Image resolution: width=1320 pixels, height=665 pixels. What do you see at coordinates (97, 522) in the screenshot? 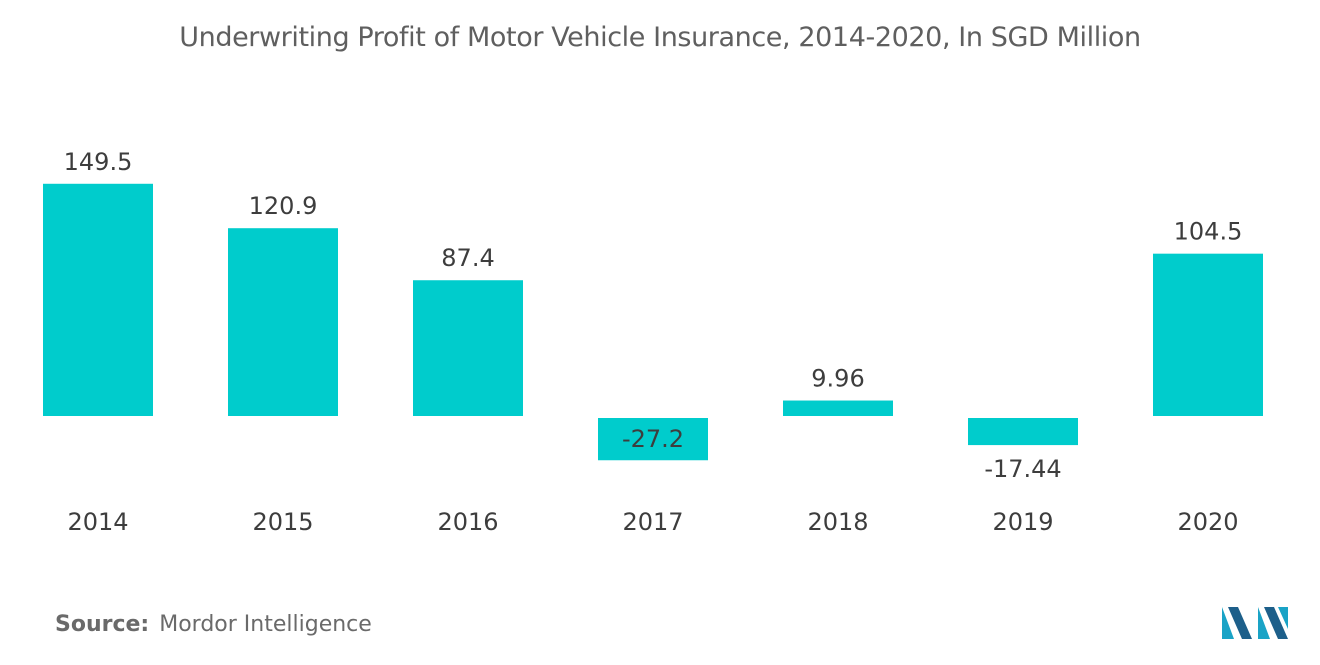
I see `x-tick-label-2014: 2014` at bounding box center [97, 522].